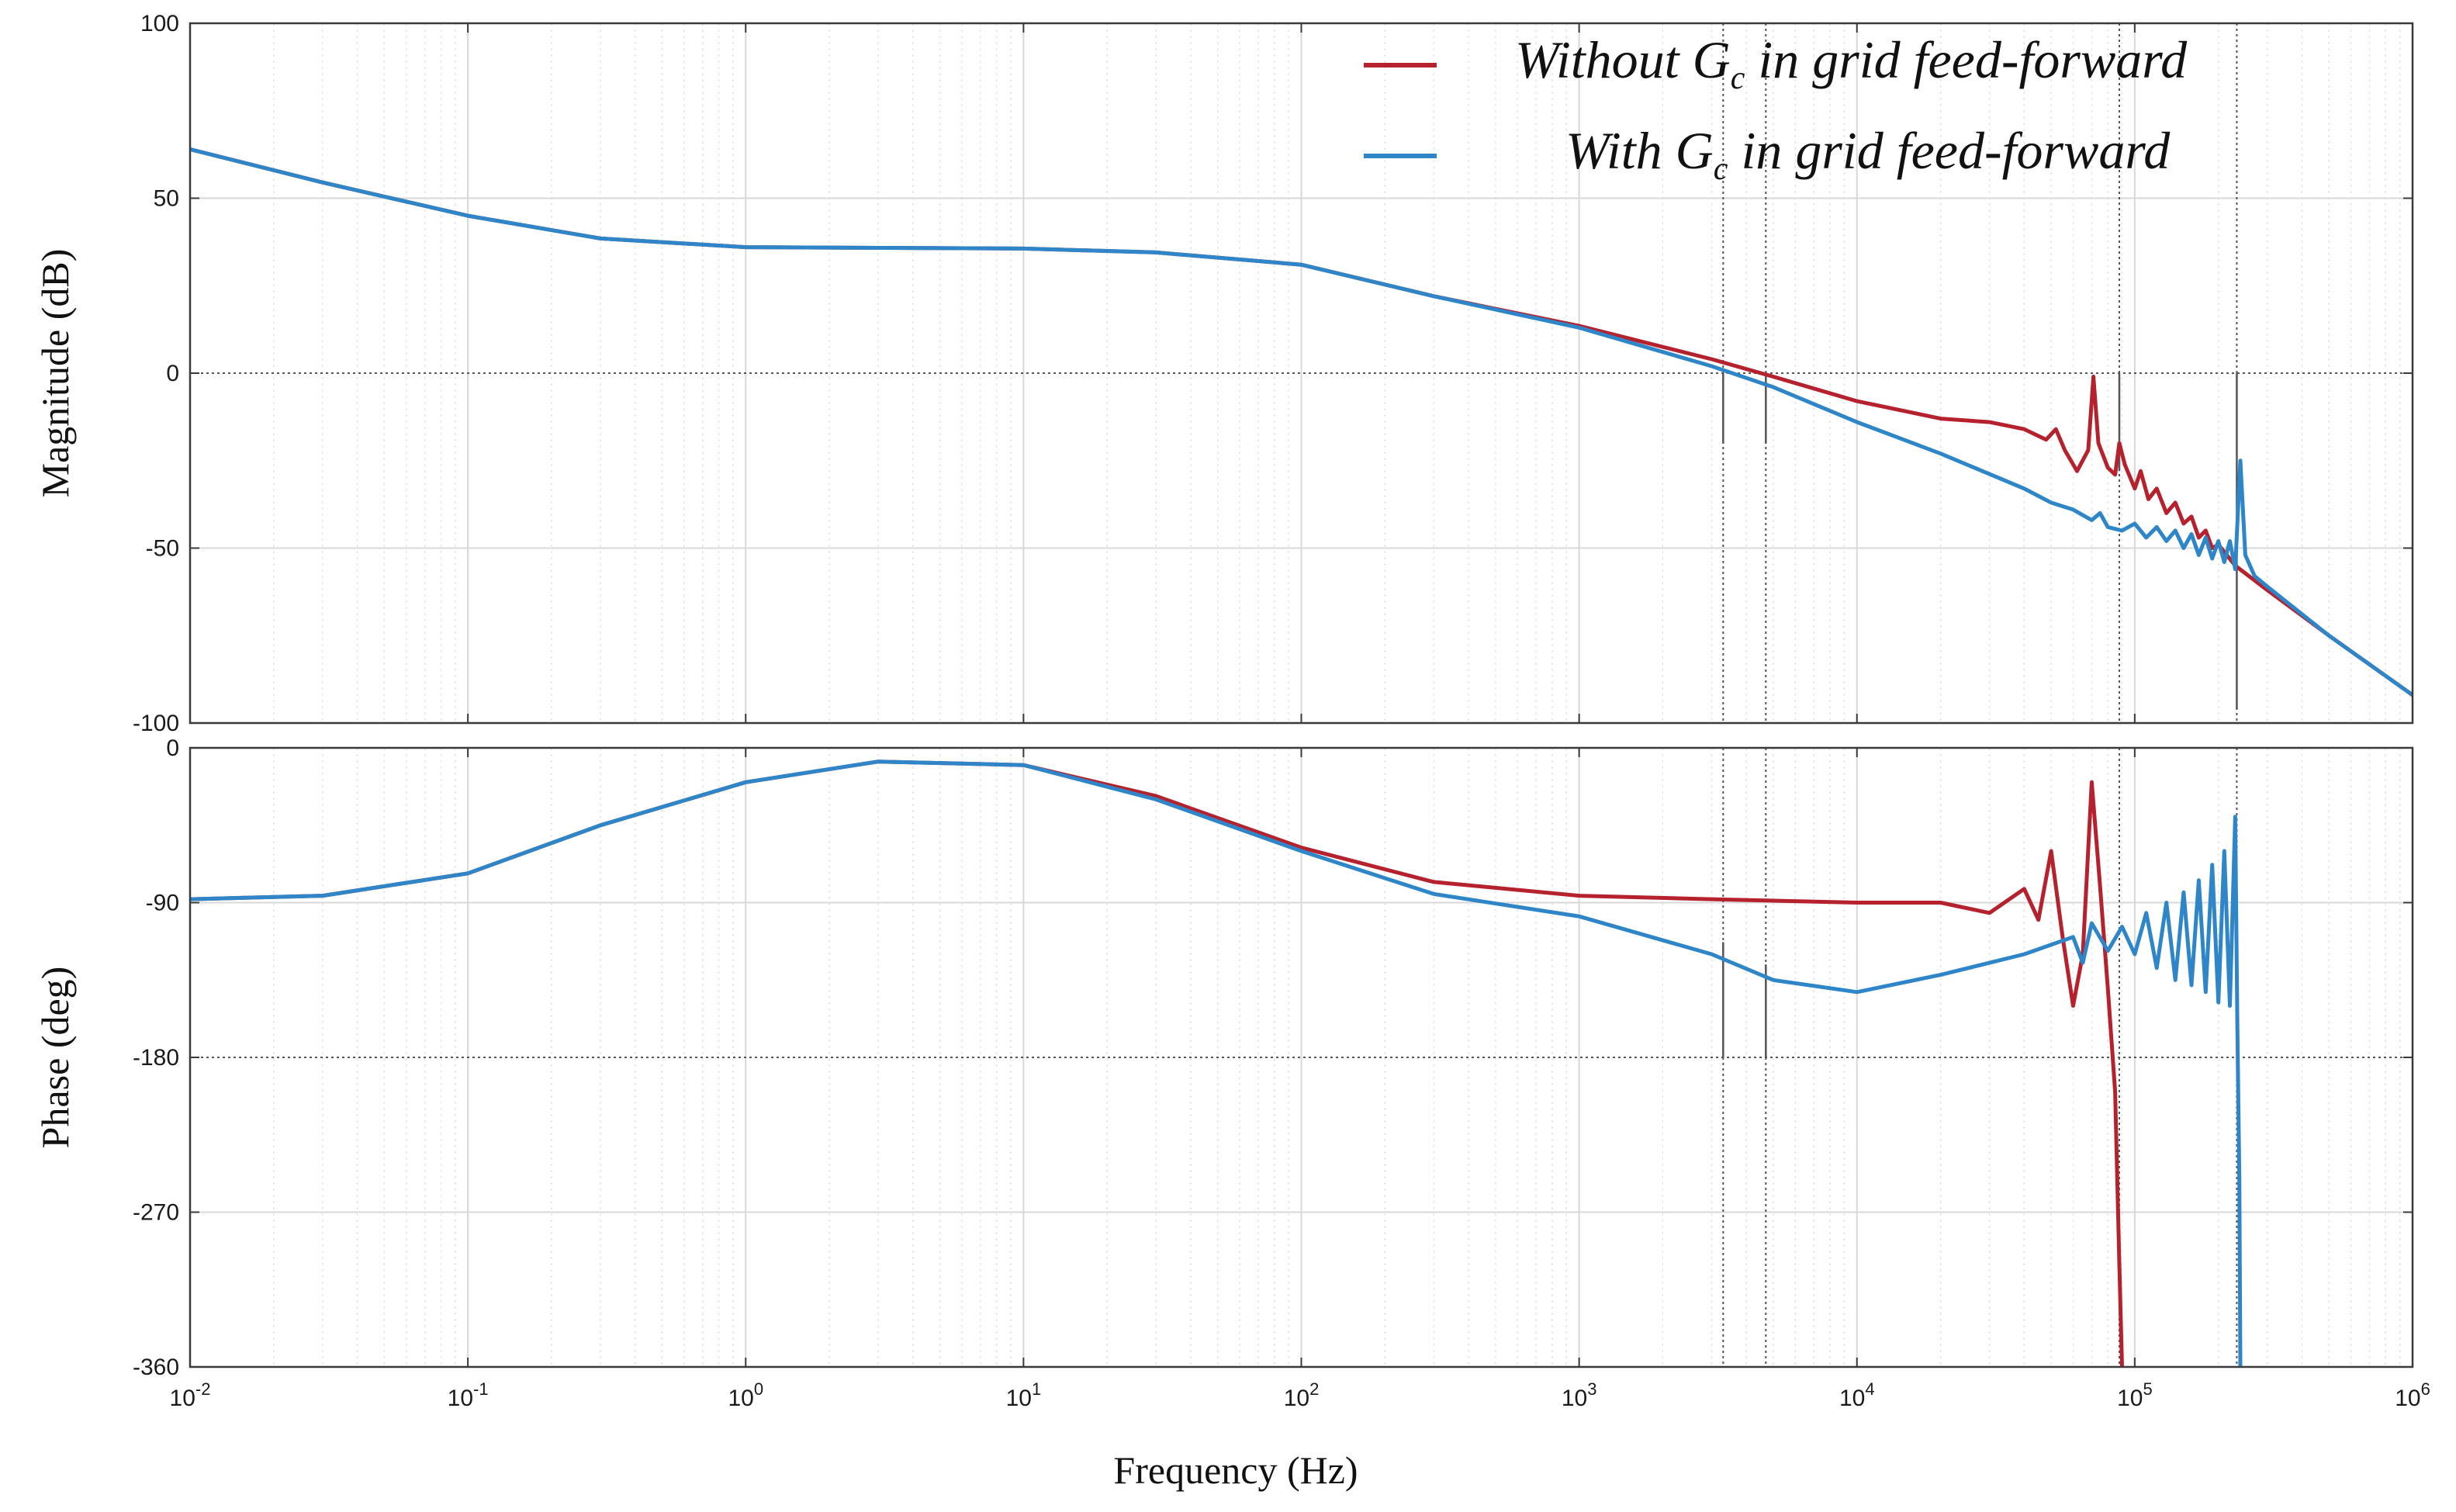  Describe the element at coordinates (163, 903) in the screenshot. I see `phase-y-tick-label: -90` at that location.